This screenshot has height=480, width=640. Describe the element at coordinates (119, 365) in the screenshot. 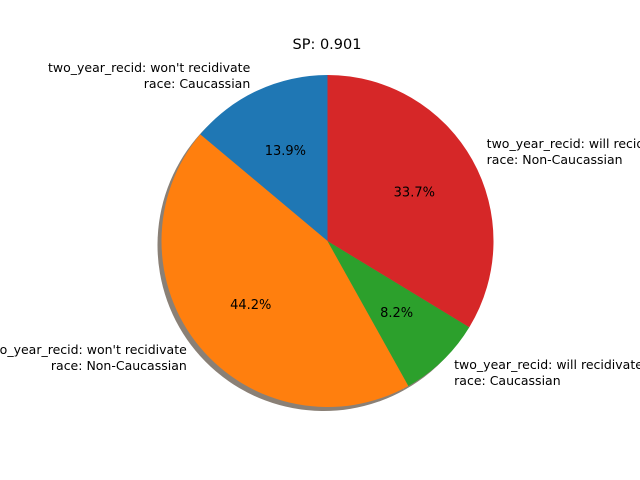

I see `slice-label-1-line-1: race: Non-Caucassian` at that location.